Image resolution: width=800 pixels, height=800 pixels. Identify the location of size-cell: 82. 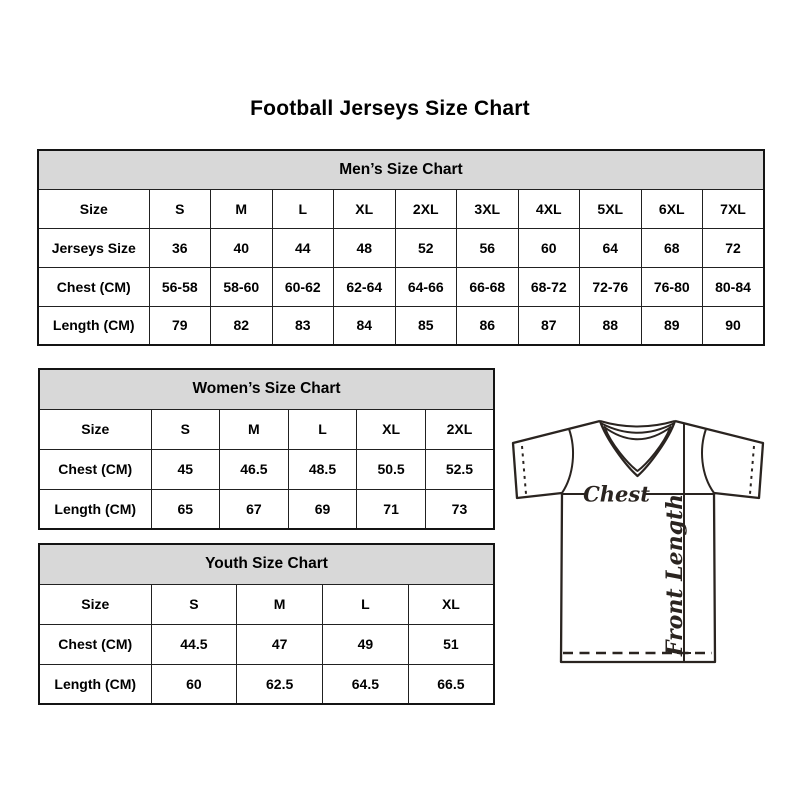
(241, 325).